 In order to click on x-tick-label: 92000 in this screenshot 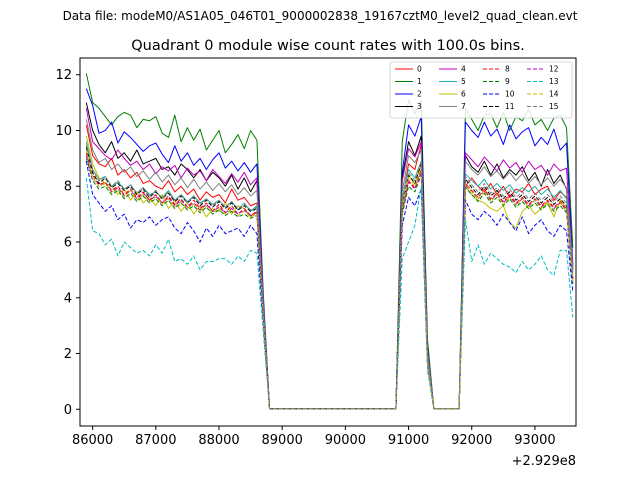, I will do `click(471, 440)`.